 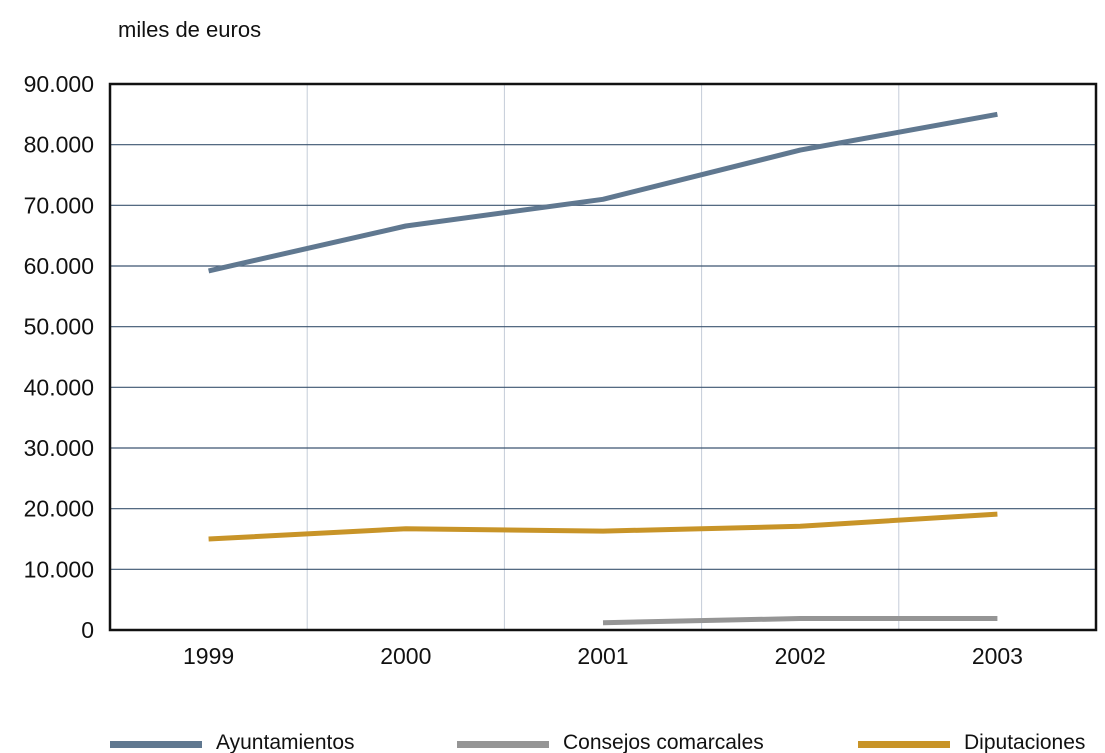 I want to click on y-tick-label: 70.000, so click(x=59, y=205).